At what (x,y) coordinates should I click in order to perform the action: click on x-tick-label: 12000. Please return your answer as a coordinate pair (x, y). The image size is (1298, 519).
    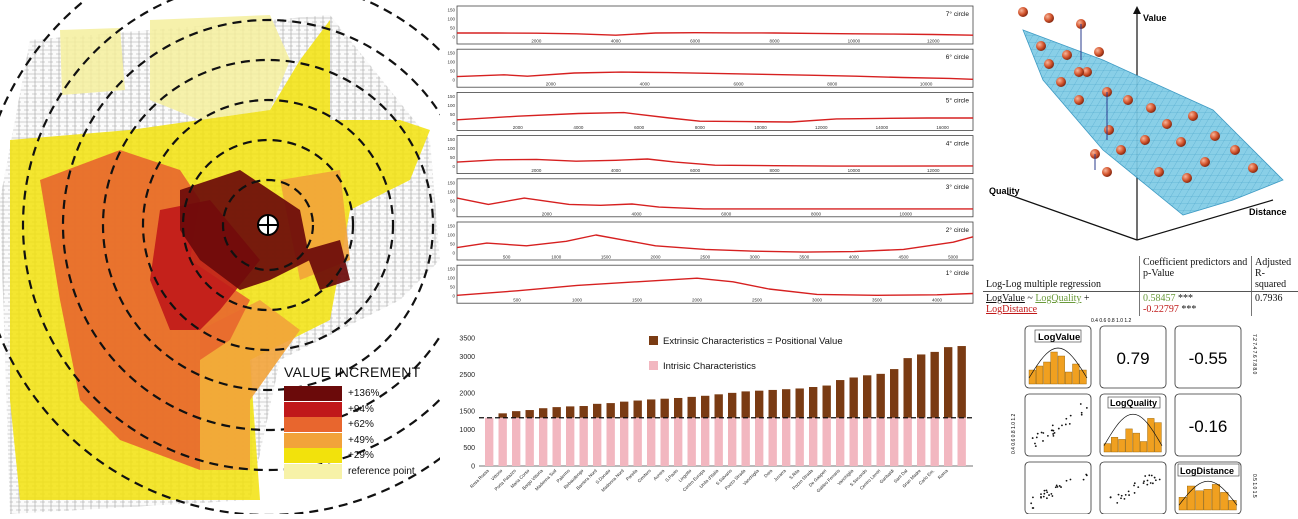
    Looking at the image, I should click on (933, 170).